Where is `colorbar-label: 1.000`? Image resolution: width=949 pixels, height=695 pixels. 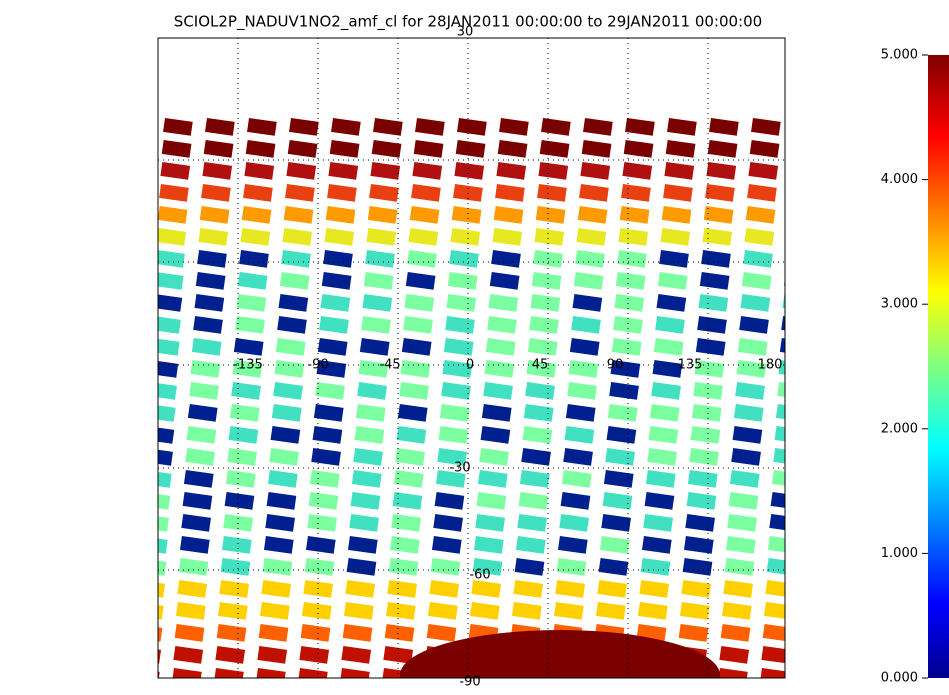 colorbar-label: 1.000 is located at coordinates (899, 553).